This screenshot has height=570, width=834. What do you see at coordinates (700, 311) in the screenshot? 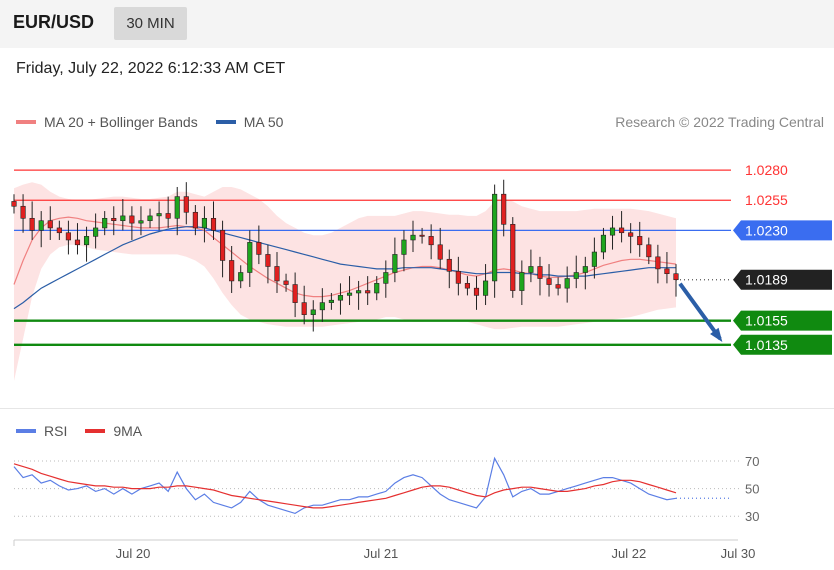
I see `forecast-arrow-shaft` at bounding box center [700, 311].